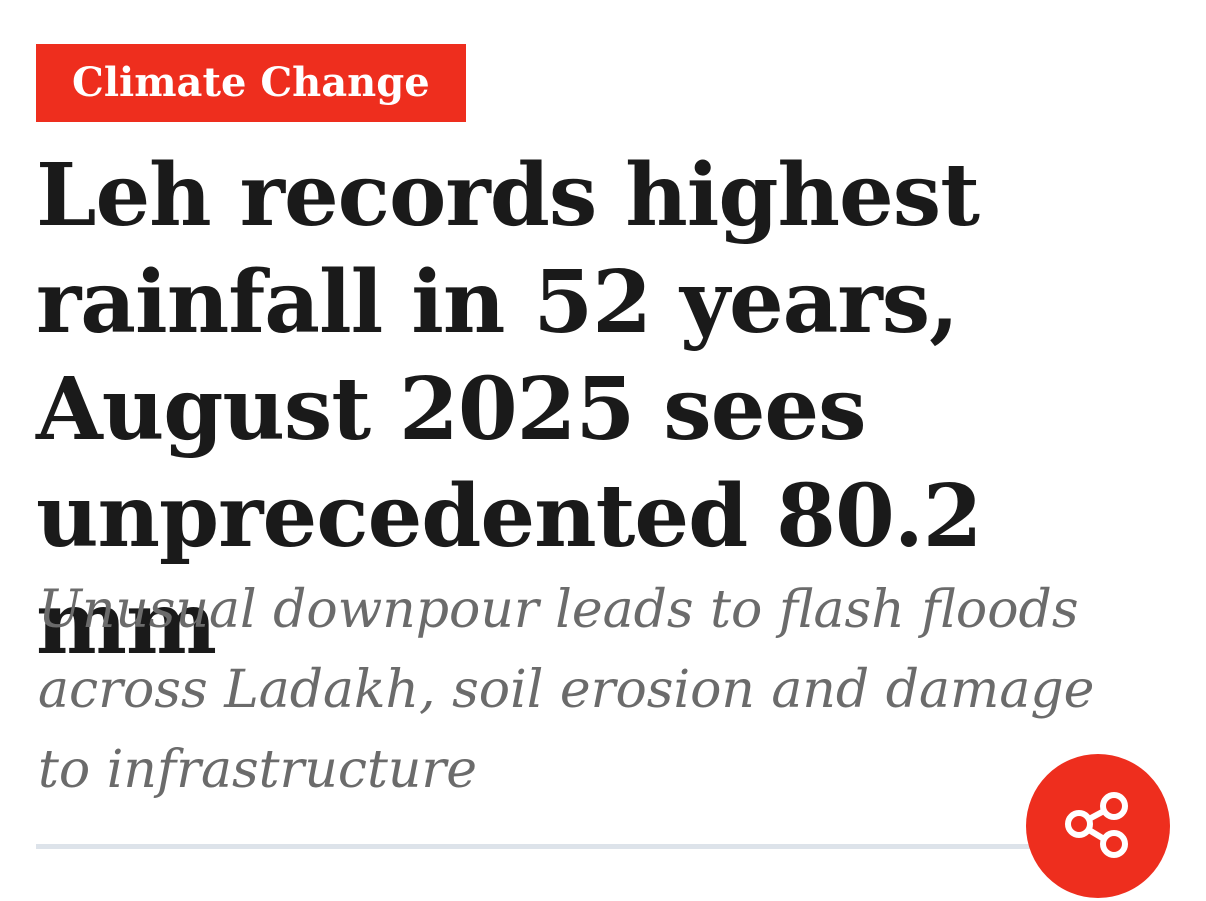  I want to click on share-button, so click(1098, 826).